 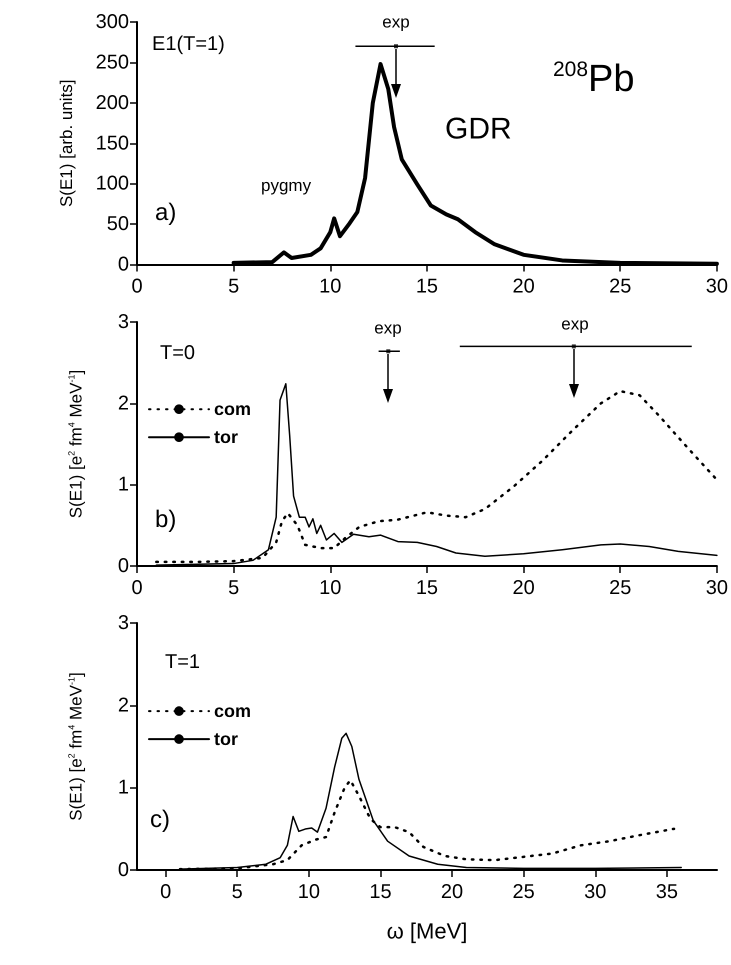 I want to click on y-tick-label: 200, so click(x=112, y=103).